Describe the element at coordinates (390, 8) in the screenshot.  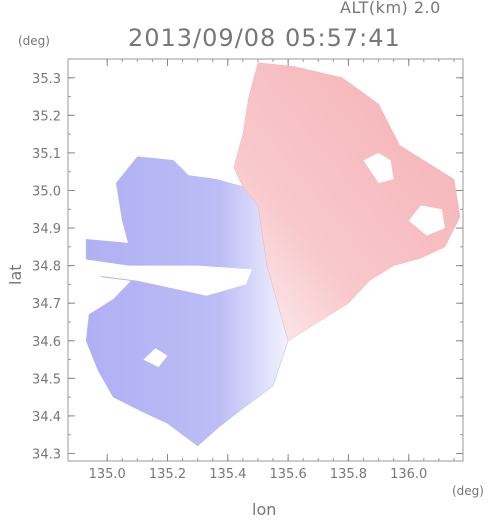
I see `altitude-label: ALT(km) 2.0` at that location.